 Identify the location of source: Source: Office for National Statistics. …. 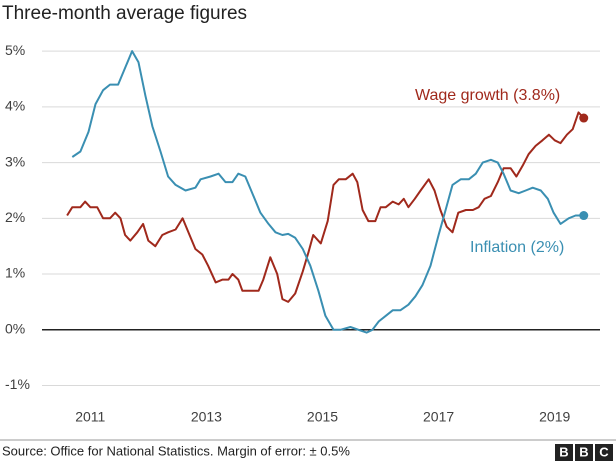
(176, 450).